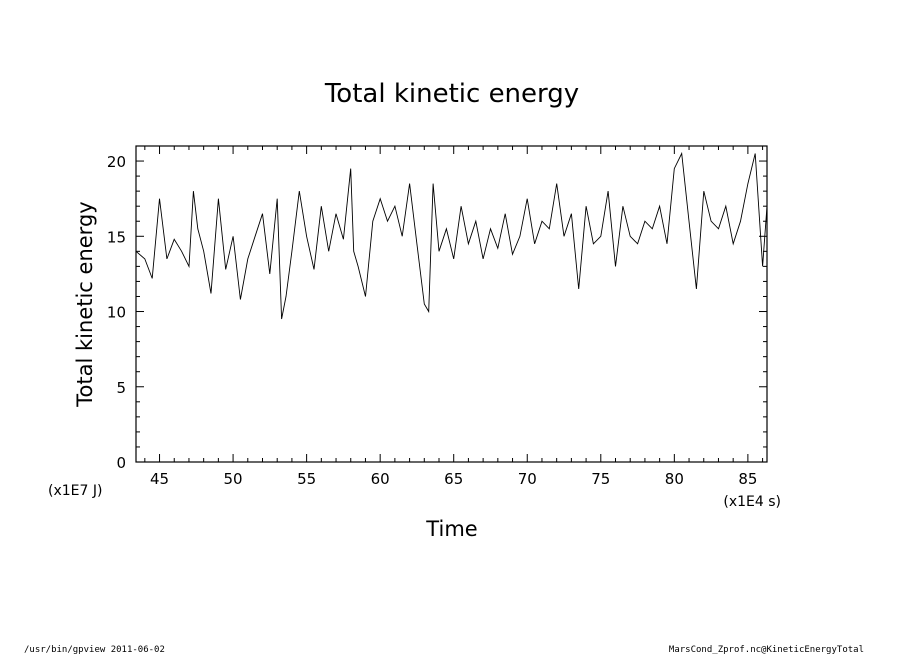 The image size is (904, 654). Describe the element at coordinates (674, 479) in the screenshot. I see `x-tick-label: 80` at that location.